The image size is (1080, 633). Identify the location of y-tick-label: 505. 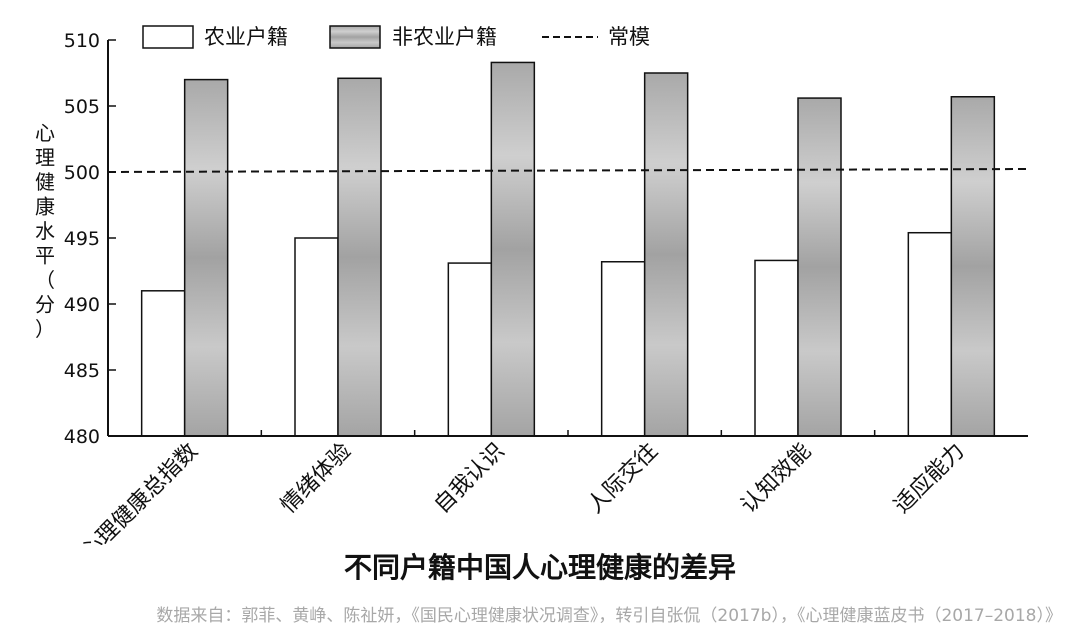
(82, 107).